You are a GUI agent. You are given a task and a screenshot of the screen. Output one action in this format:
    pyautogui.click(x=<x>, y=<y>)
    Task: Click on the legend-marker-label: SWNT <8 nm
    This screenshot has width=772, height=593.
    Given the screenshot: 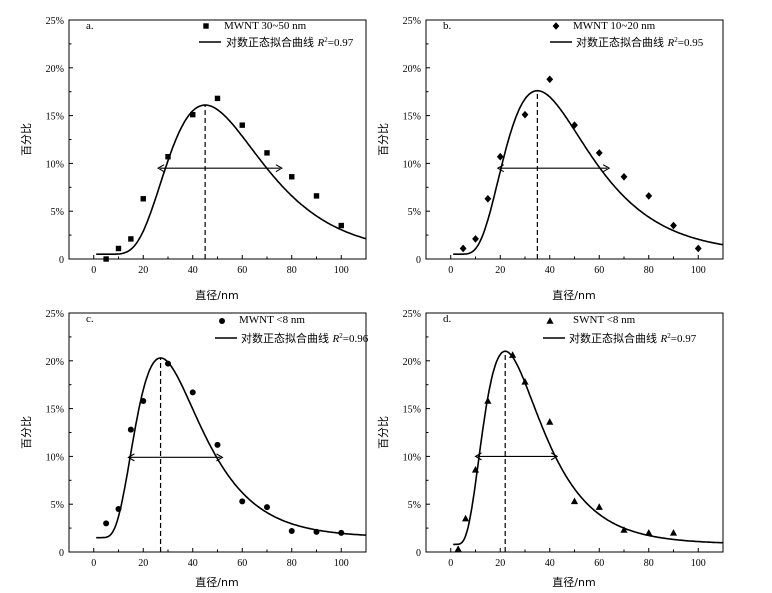 What is the action you would take?
    pyautogui.click(x=604, y=320)
    